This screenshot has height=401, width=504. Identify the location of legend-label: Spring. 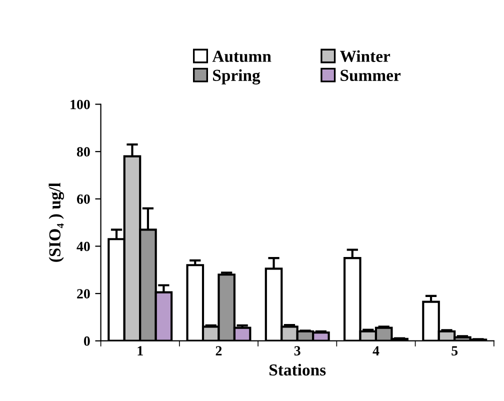
(236, 77).